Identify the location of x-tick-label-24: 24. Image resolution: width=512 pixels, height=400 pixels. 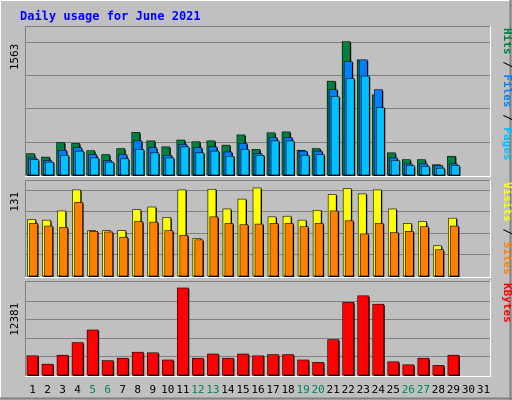
(379, 389).